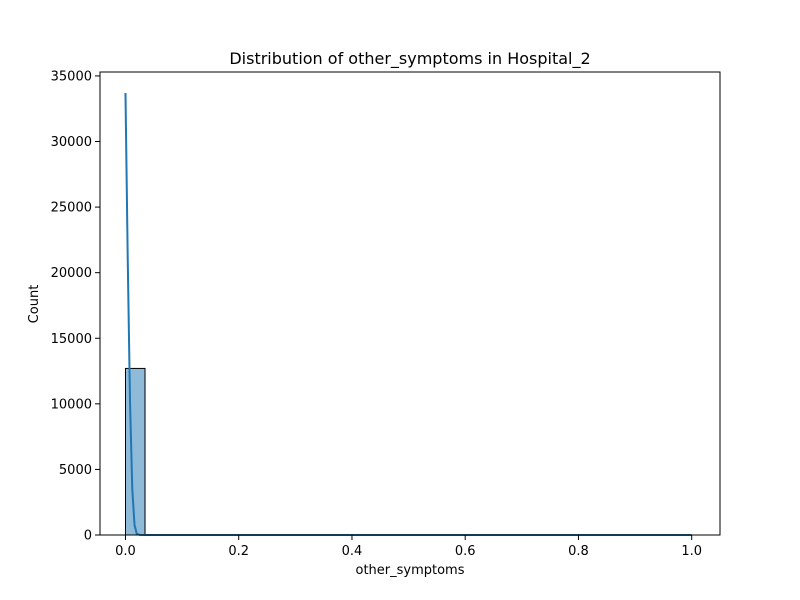  Describe the element at coordinates (465, 551) in the screenshot. I see `x-tick-label: 0.6` at that location.